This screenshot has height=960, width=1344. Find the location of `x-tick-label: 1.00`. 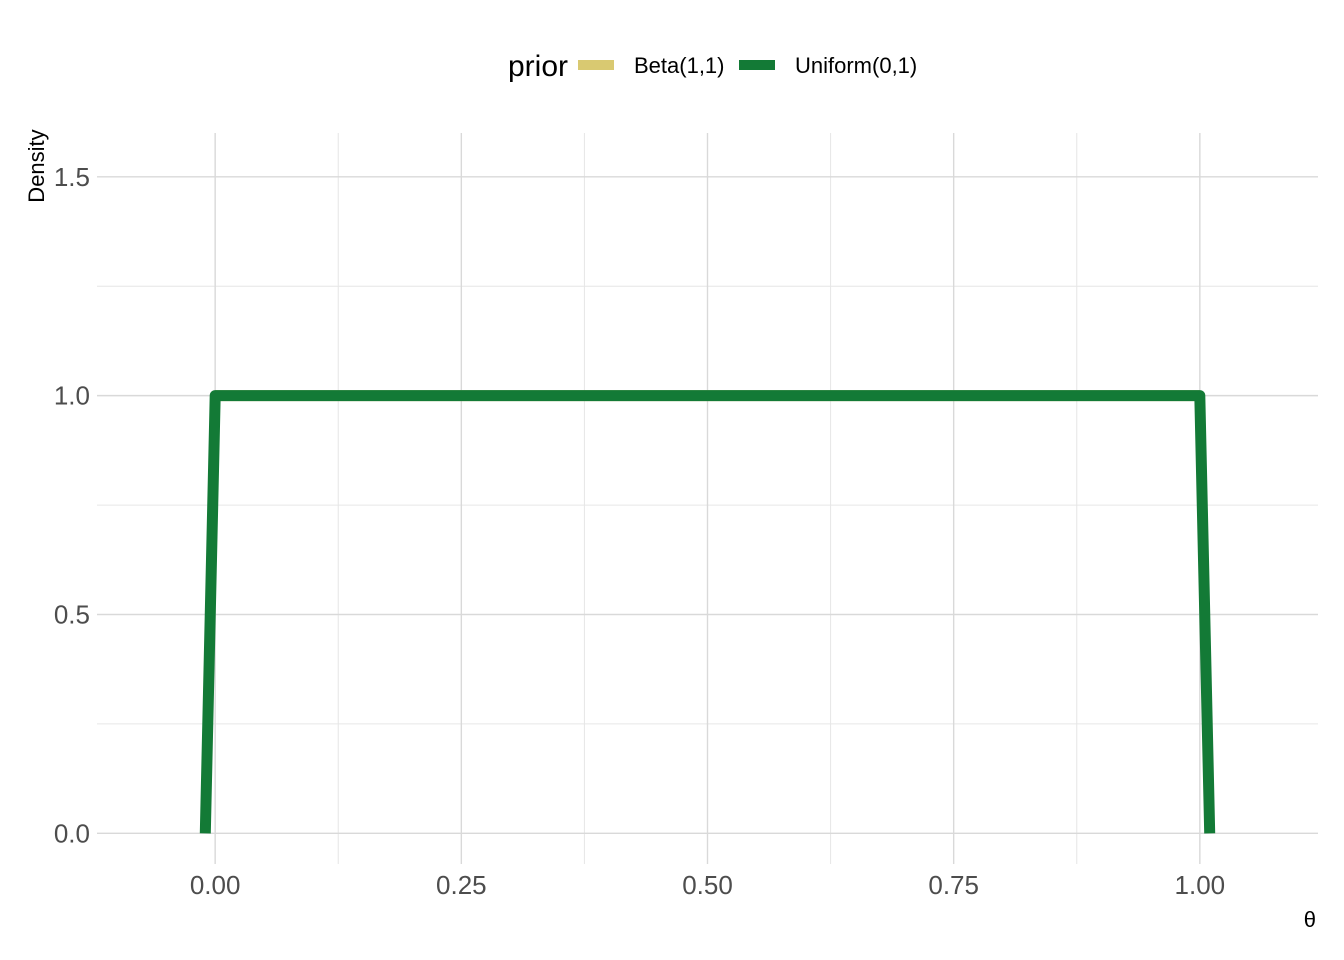

x-tick-label: 1.00 is located at coordinates (1200, 885).